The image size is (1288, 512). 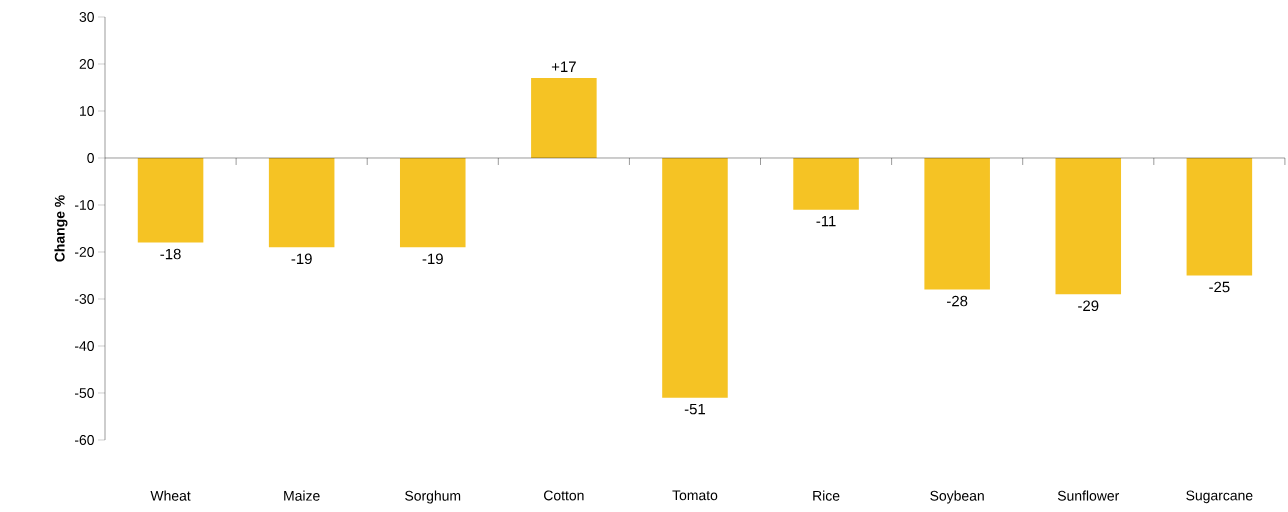 I want to click on x-tick-label: Sorghum, so click(x=433, y=497).